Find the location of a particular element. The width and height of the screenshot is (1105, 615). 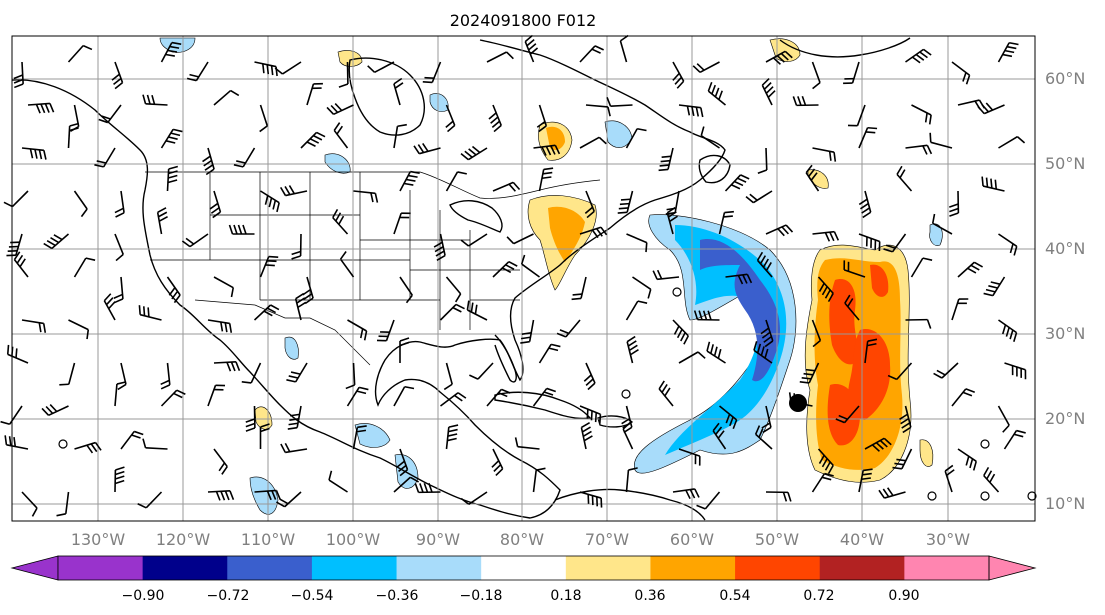

state-lines is located at coordinates (335, 251).